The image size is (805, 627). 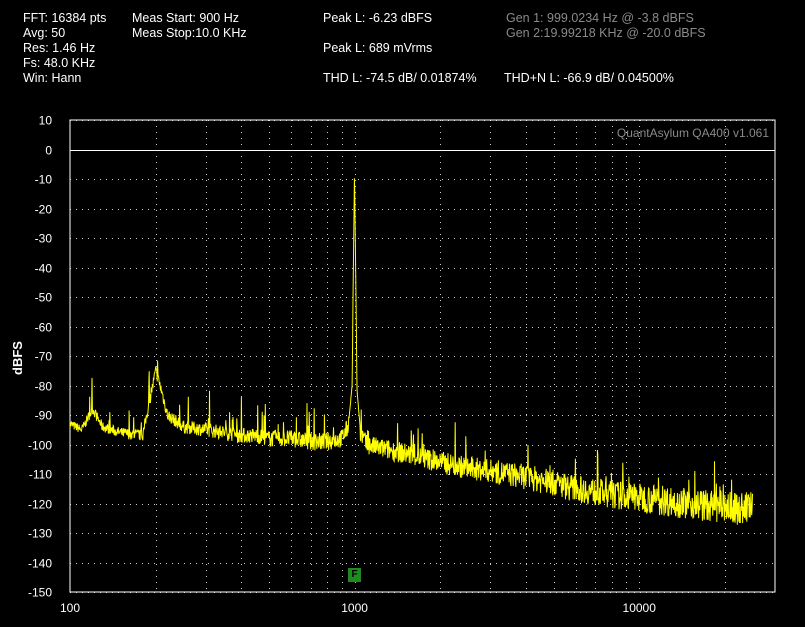 What do you see at coordinates (59, 63) in the screenshot?
I see `sample-rate-text: Fs: 48.0 KHz` at bounding box center [59, 63].